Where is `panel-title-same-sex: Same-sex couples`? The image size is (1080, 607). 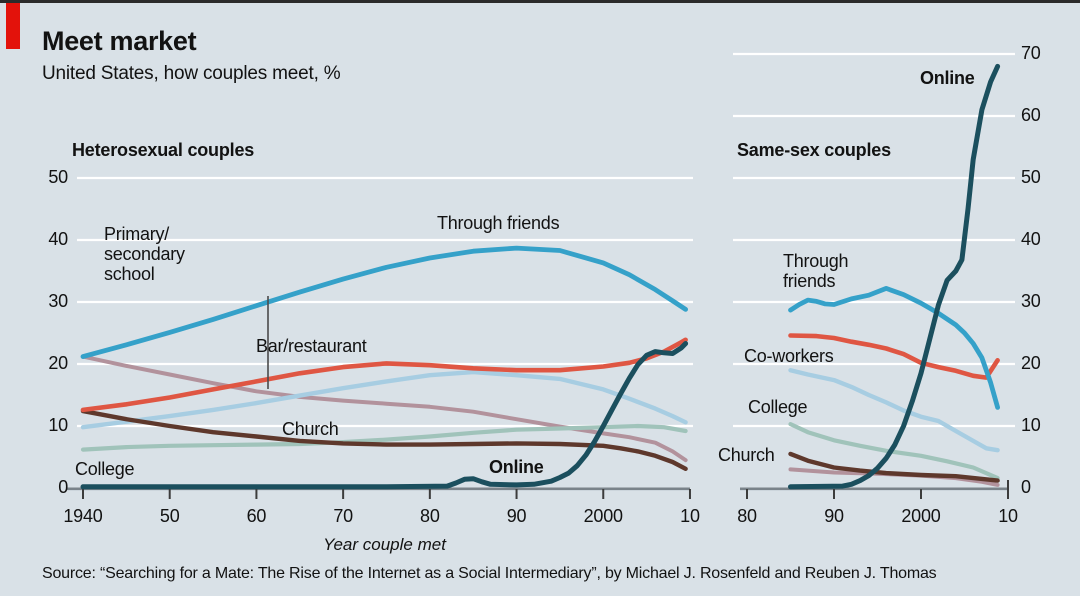 panel-title-same-sex: Same-sex couples is located at coordinates (814, 150).